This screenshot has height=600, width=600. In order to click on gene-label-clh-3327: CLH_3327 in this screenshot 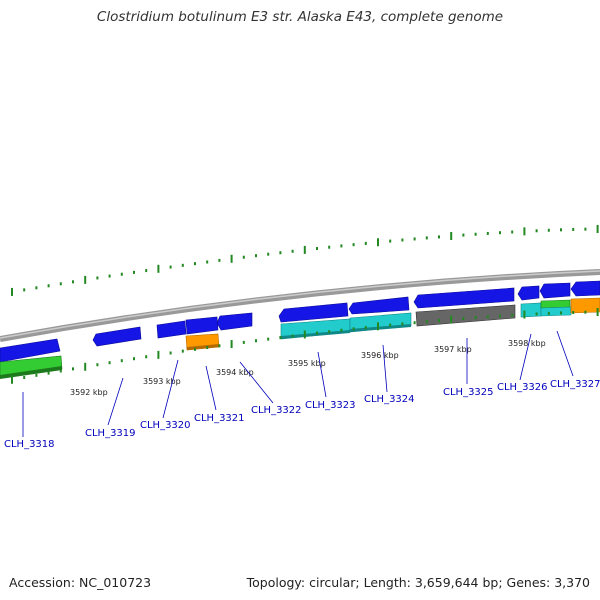, I will do `click(575, 384)`.